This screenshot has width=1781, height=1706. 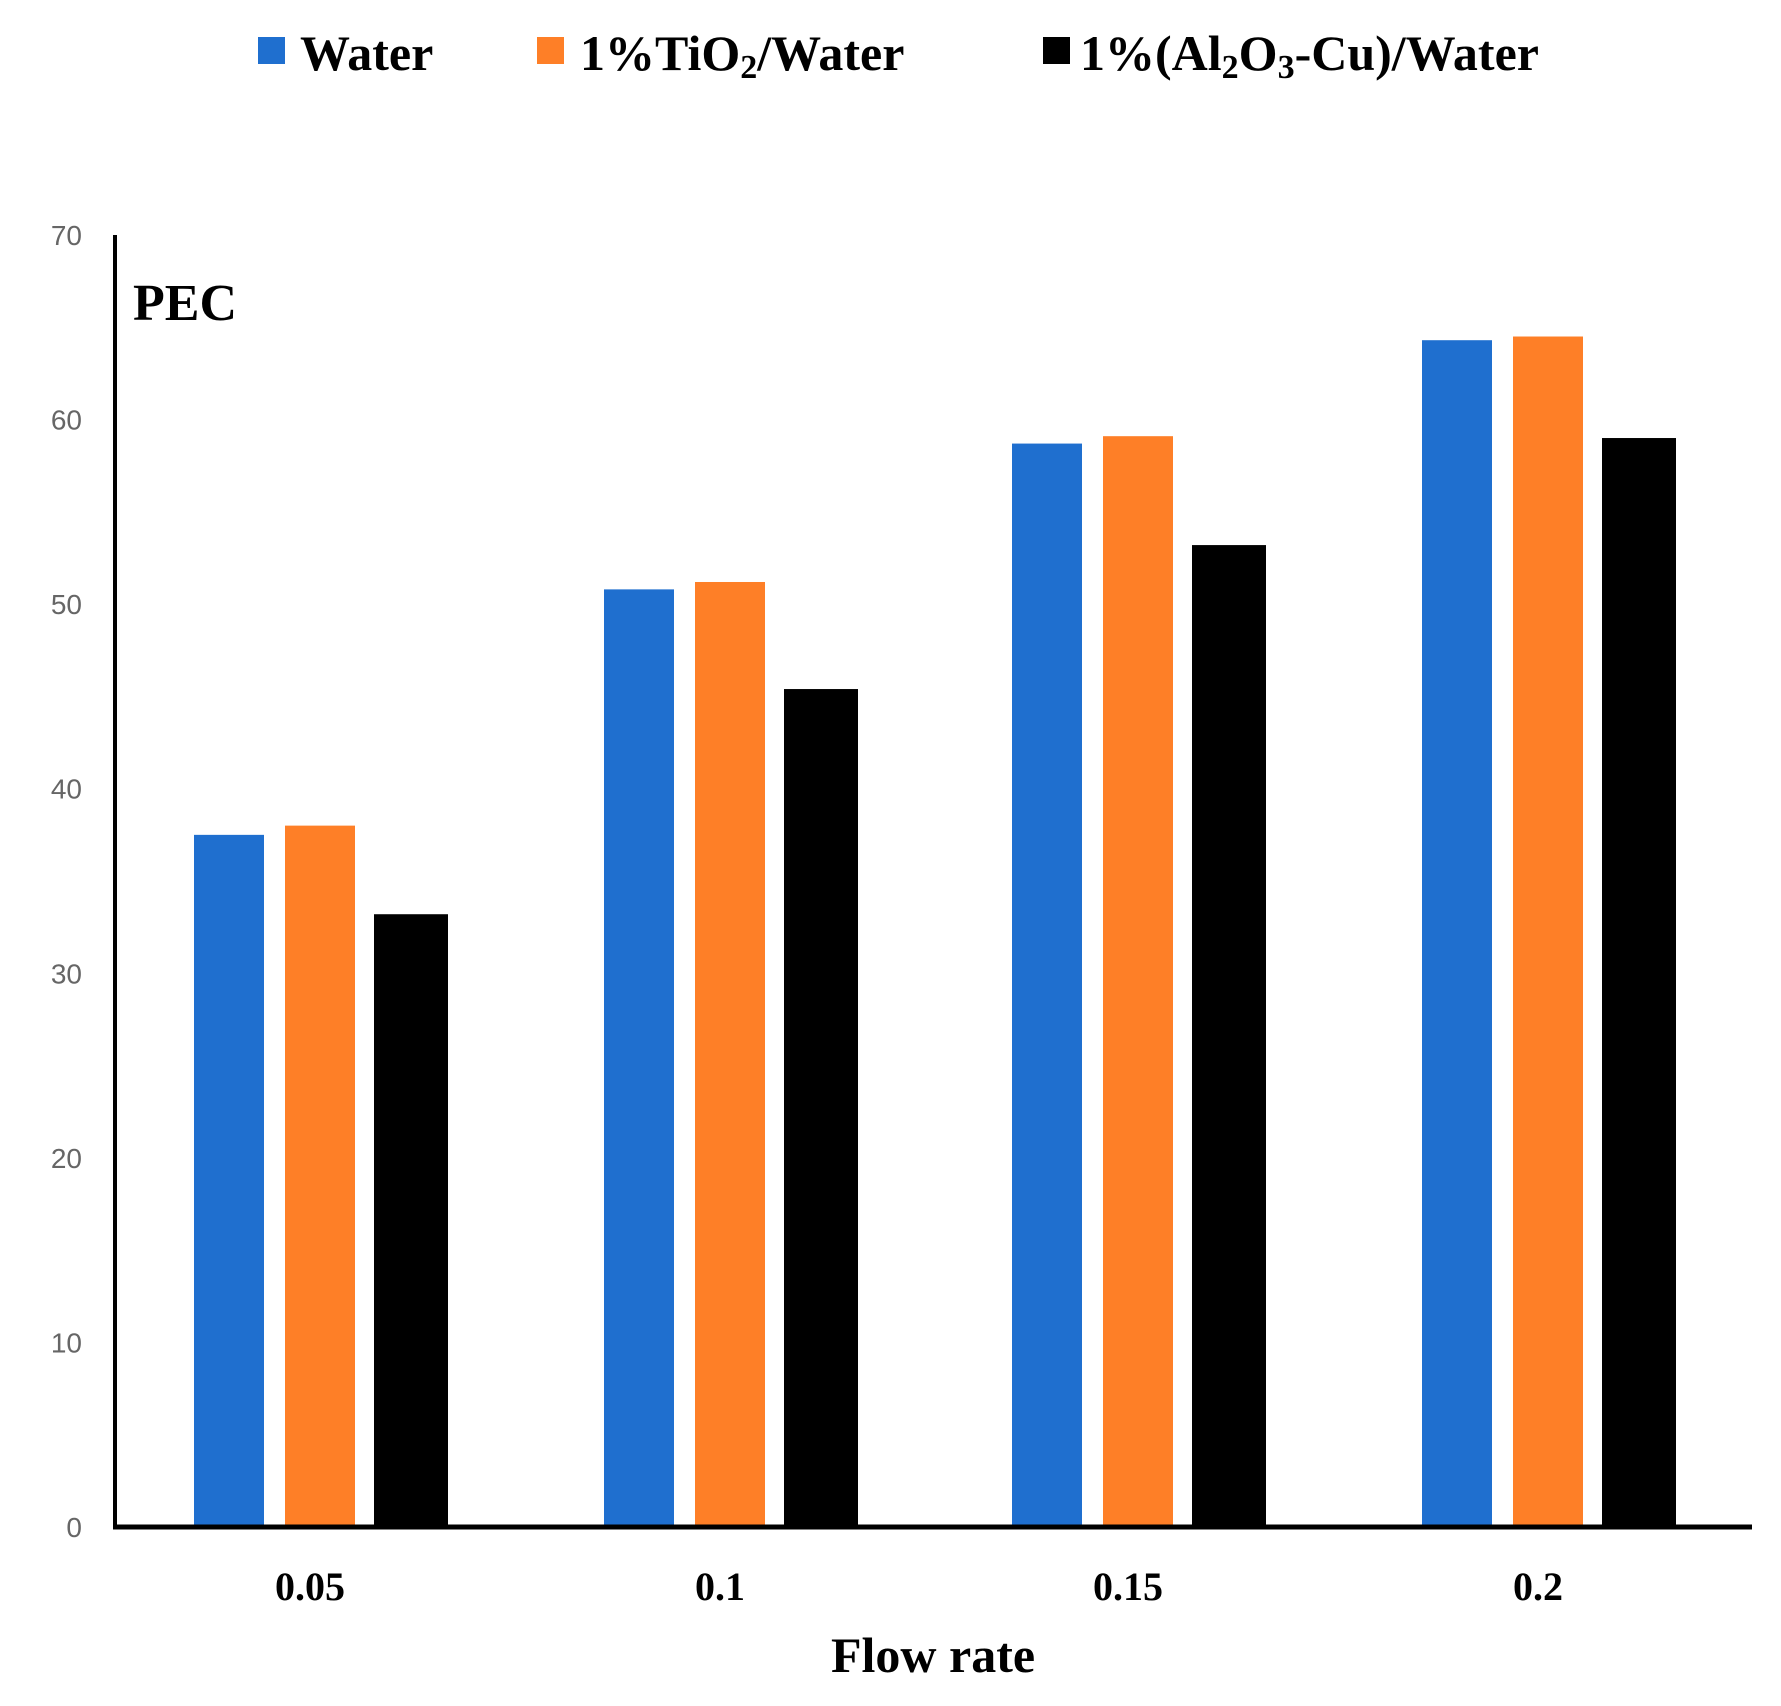 I want to click on bar-series1-cat0, so click(x=320, y=1176).